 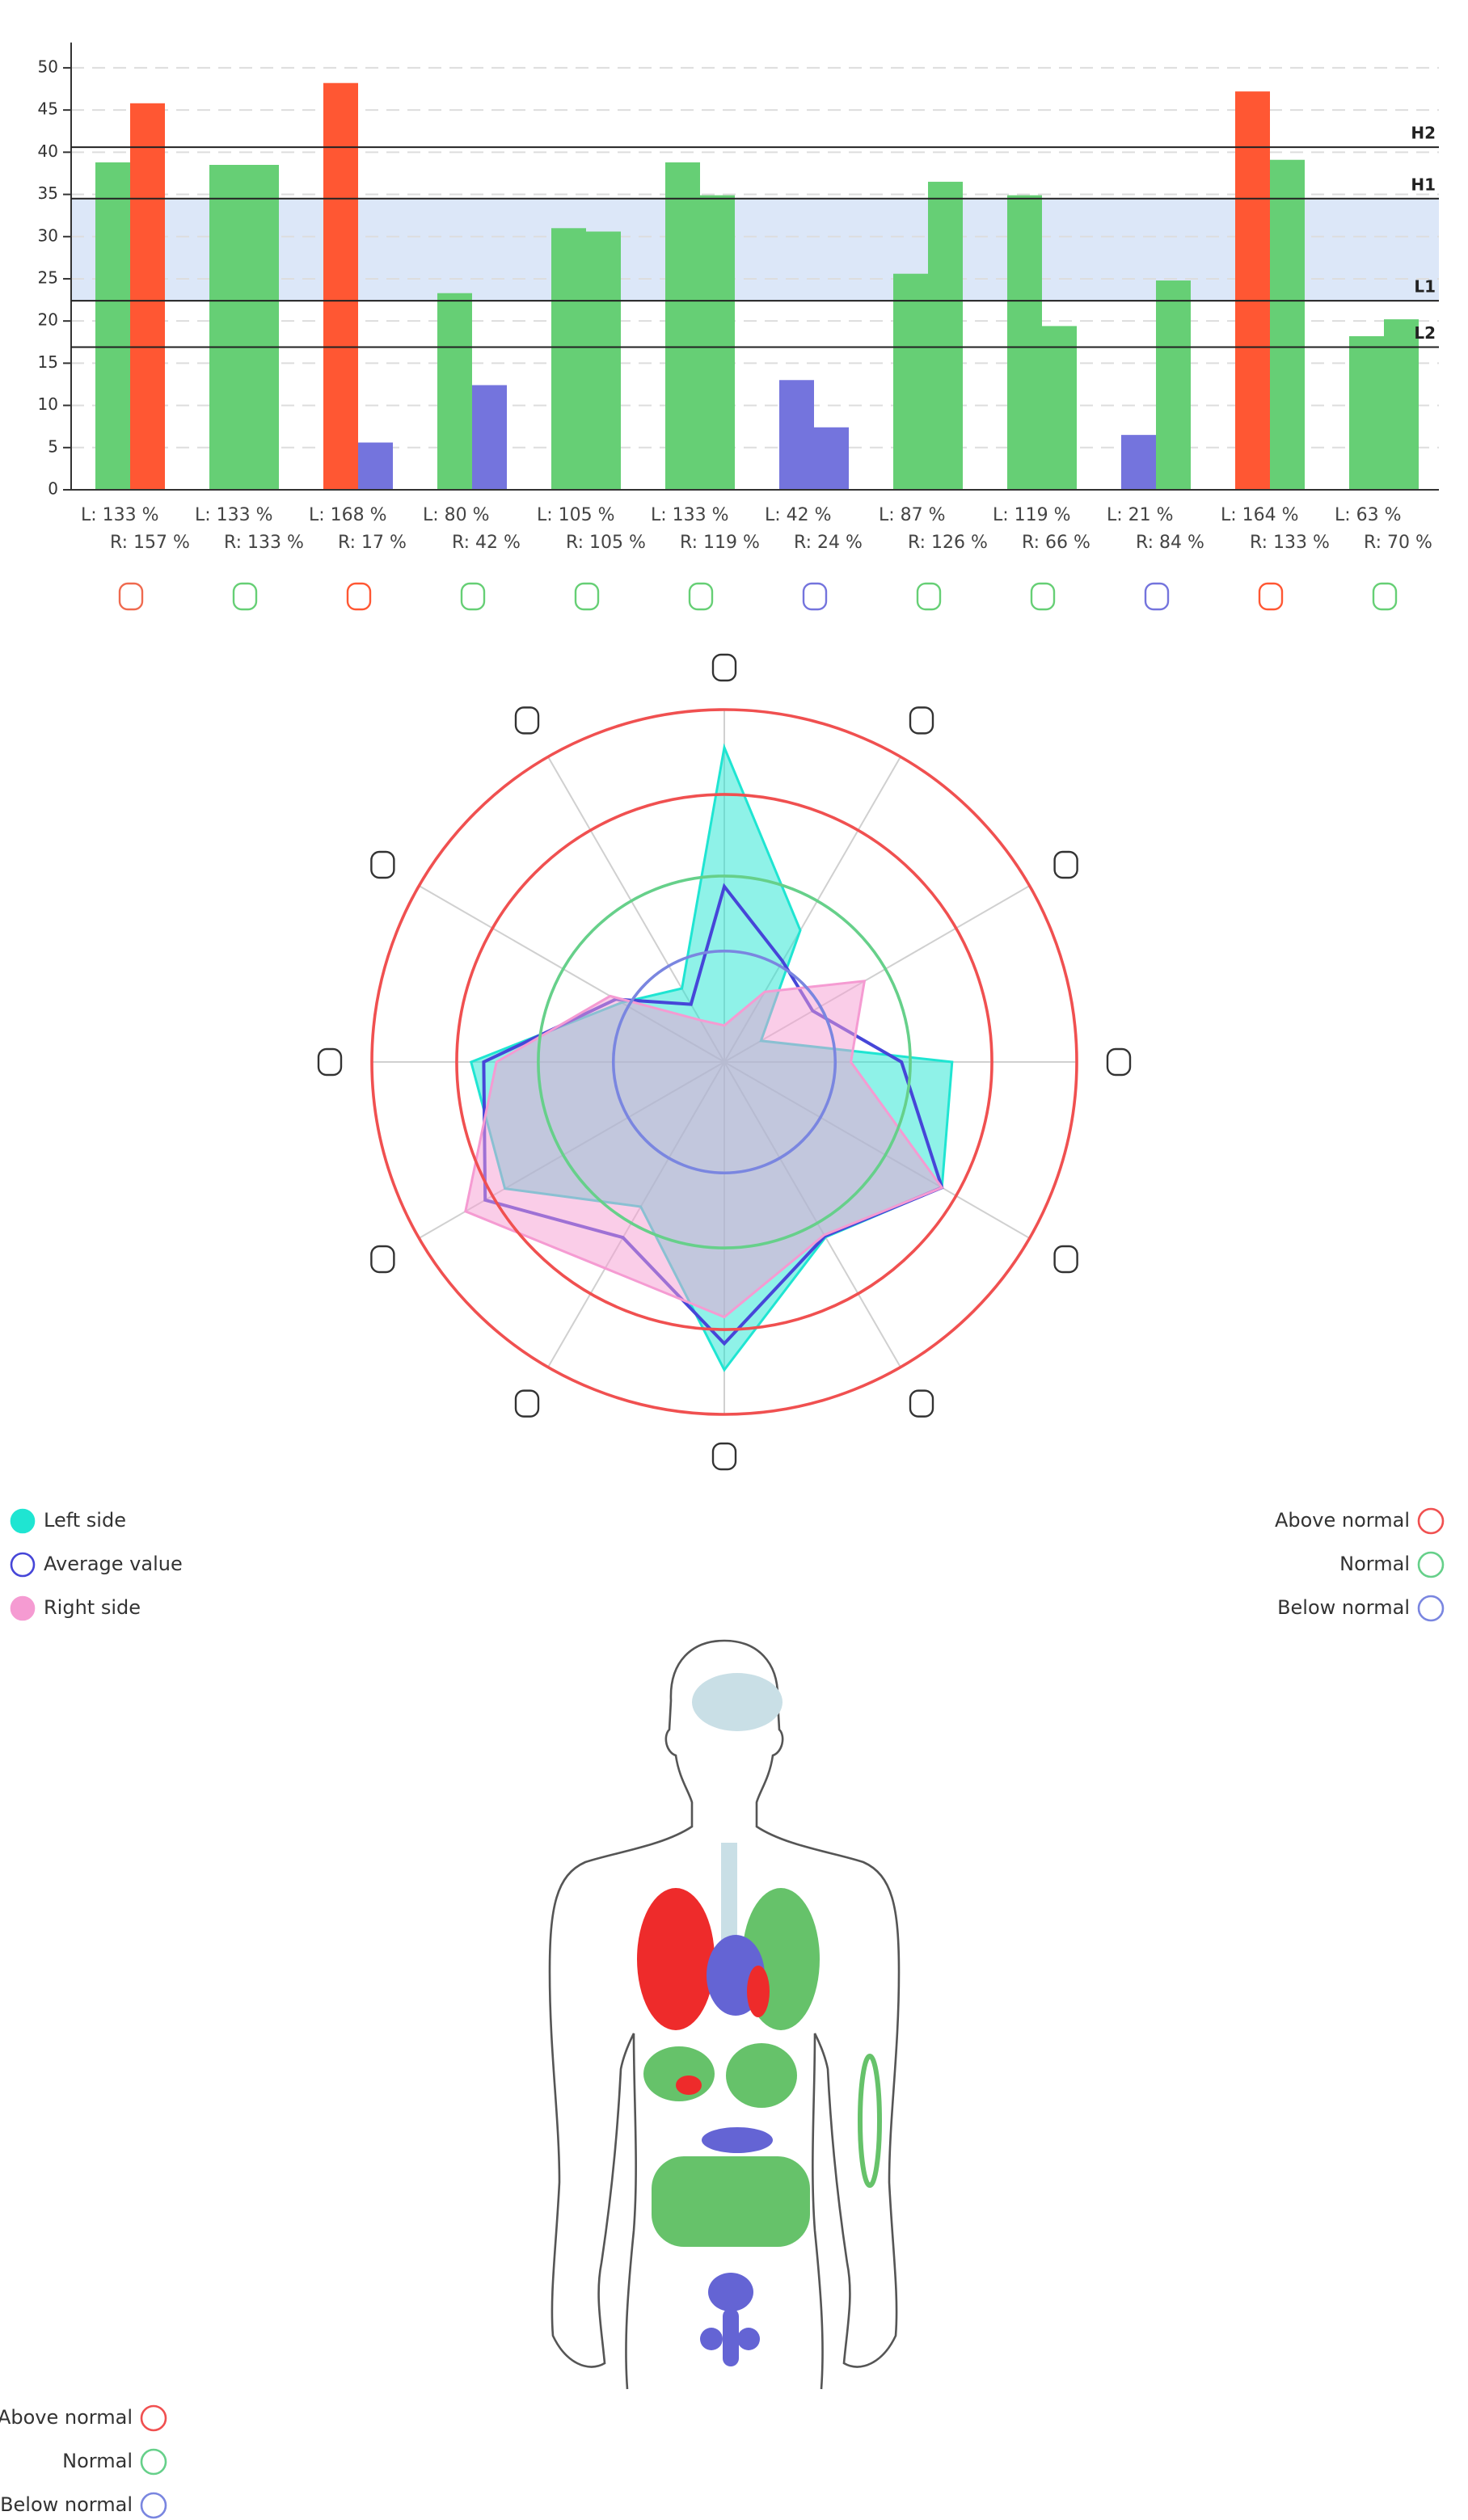 What do you see at coordinates (737, 1702) in the screenshot?
I see `brain` at bounding box center [737, 1702].